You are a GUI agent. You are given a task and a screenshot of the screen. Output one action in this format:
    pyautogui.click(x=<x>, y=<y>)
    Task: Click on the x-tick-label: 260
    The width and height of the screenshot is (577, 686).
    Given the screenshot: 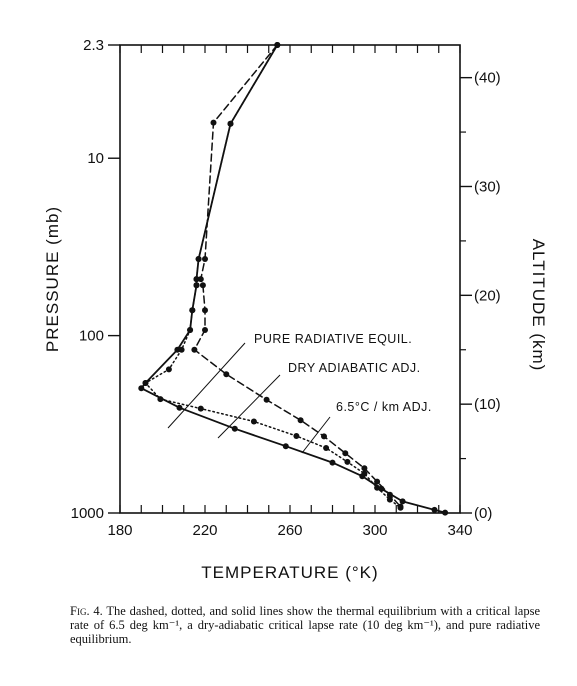 What is the action you would take?
    pyautogui.click(x=289, y=530)
    